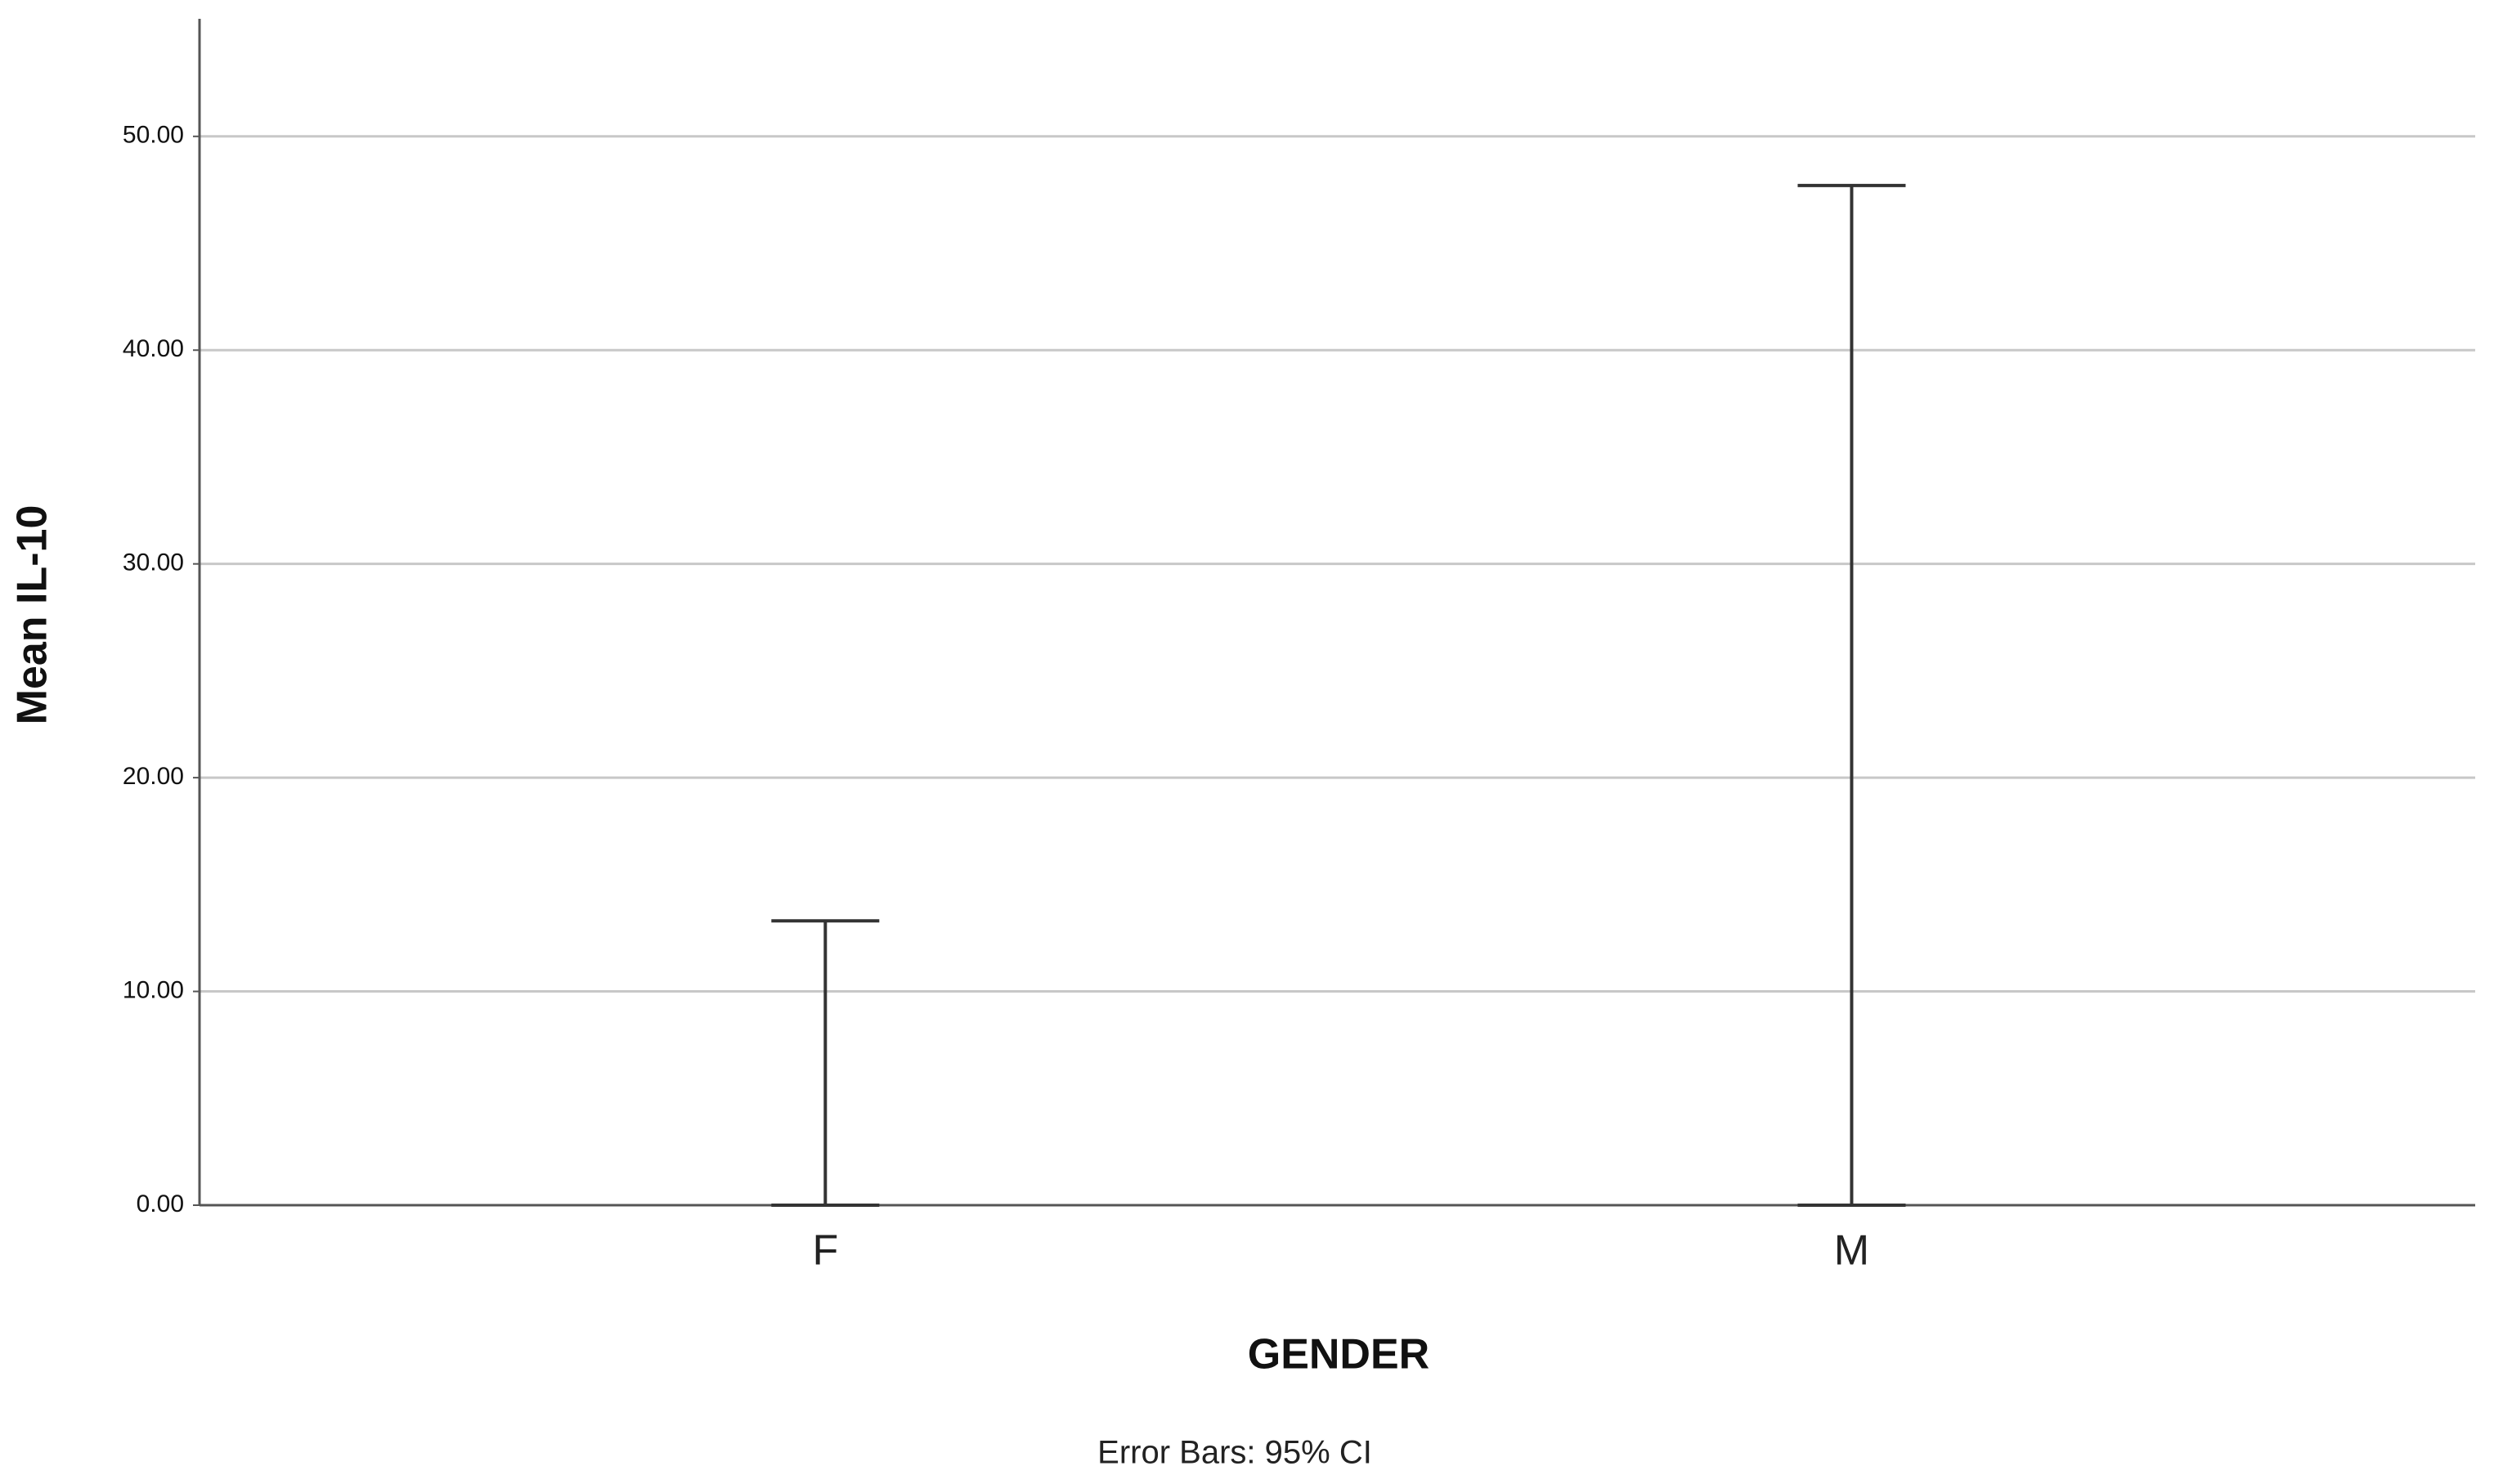 Image resolution: width=2494 pixels, height=1484 pixels. What do you see at coordinates (160, 1203) in the screenshot?
I see `y-tick-label: 0.00` at bounding box center [160, 1203].